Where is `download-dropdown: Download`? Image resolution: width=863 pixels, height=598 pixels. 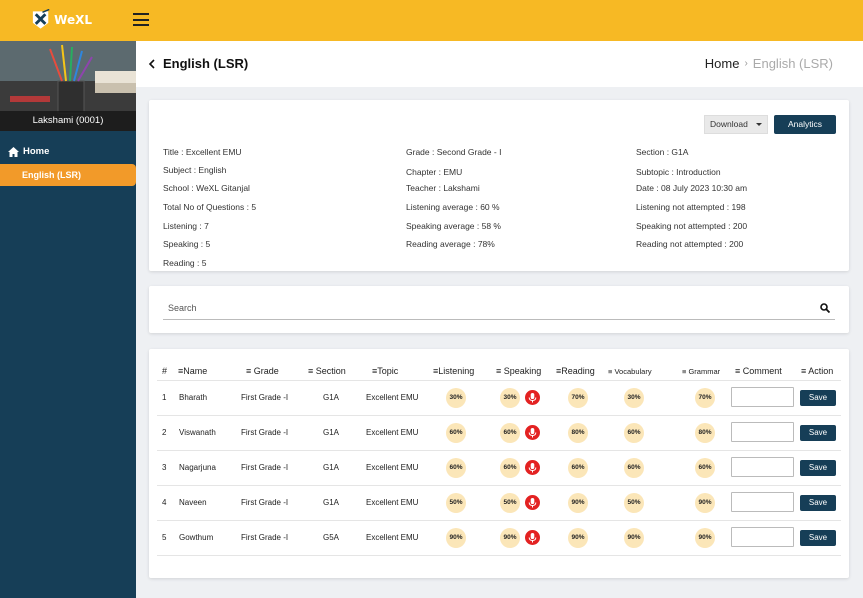
download-dropdown: Download is located at coordinates (736, 124).